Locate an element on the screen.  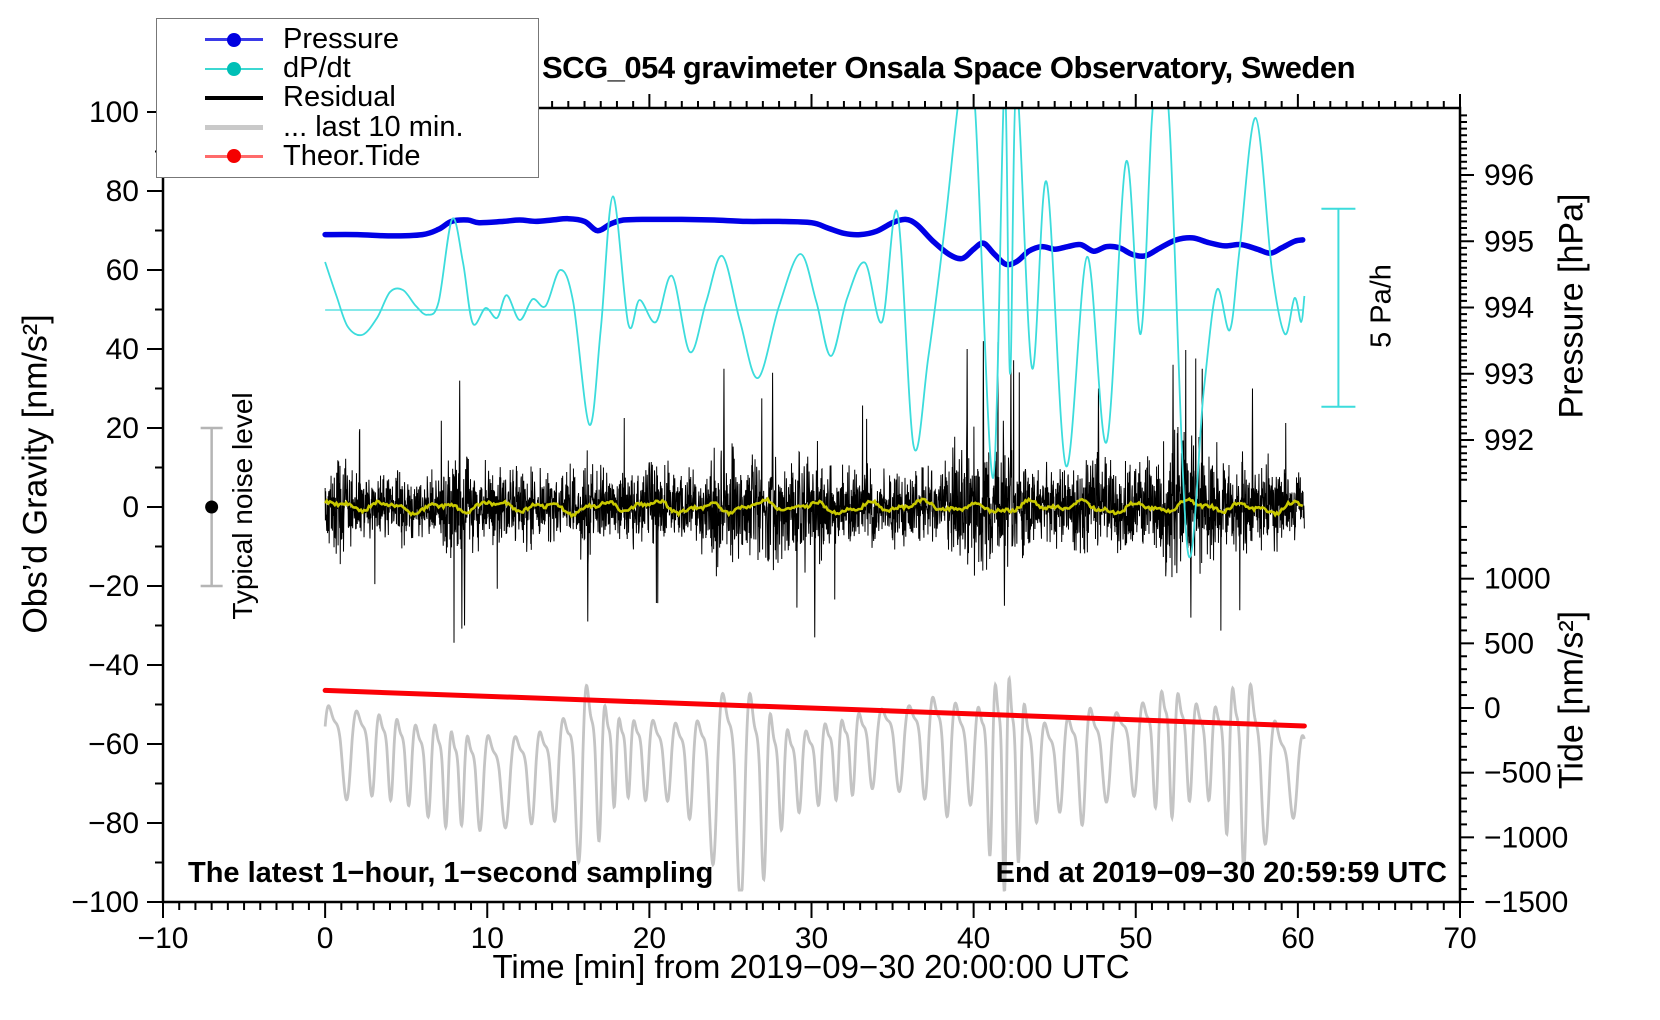
pressure-tick-label: 996 is located at coordinates (1509, 175).